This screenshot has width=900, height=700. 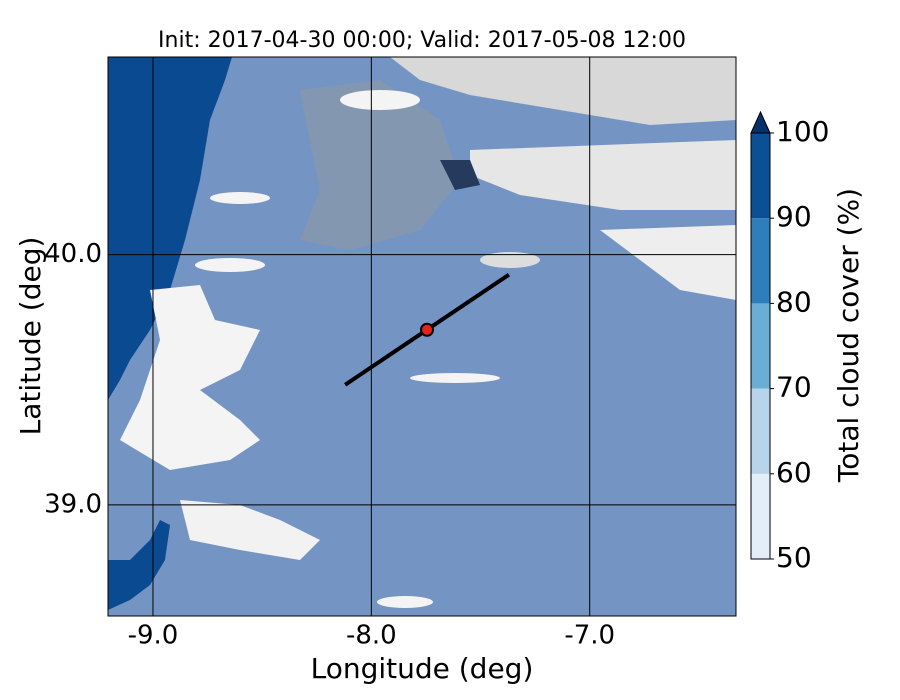 What do you see at coordinates (73, 504) in the screenshot?
I see `y-tick-label: 39.0` at bounding box center [73, 504].